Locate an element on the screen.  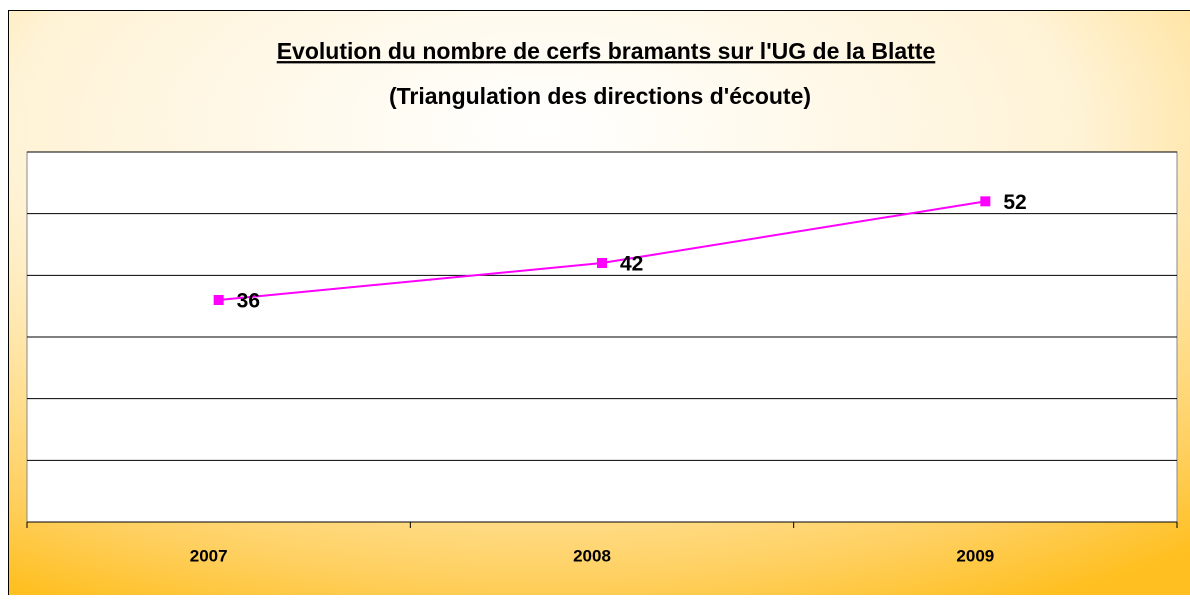
data-label: 52 is located at coordinates (1014, 202).